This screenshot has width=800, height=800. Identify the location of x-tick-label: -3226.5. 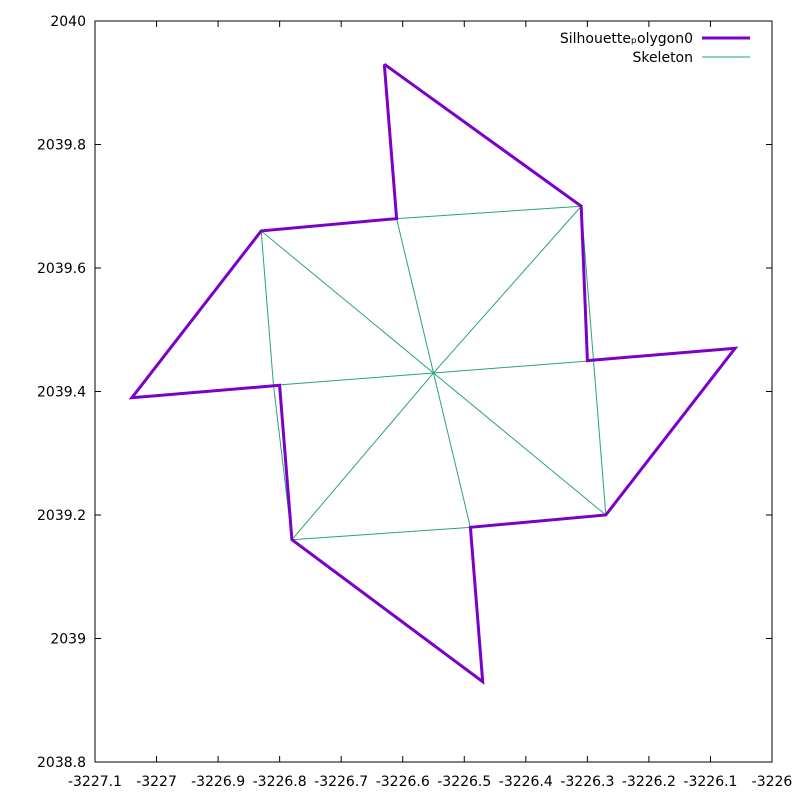
(464, 782).